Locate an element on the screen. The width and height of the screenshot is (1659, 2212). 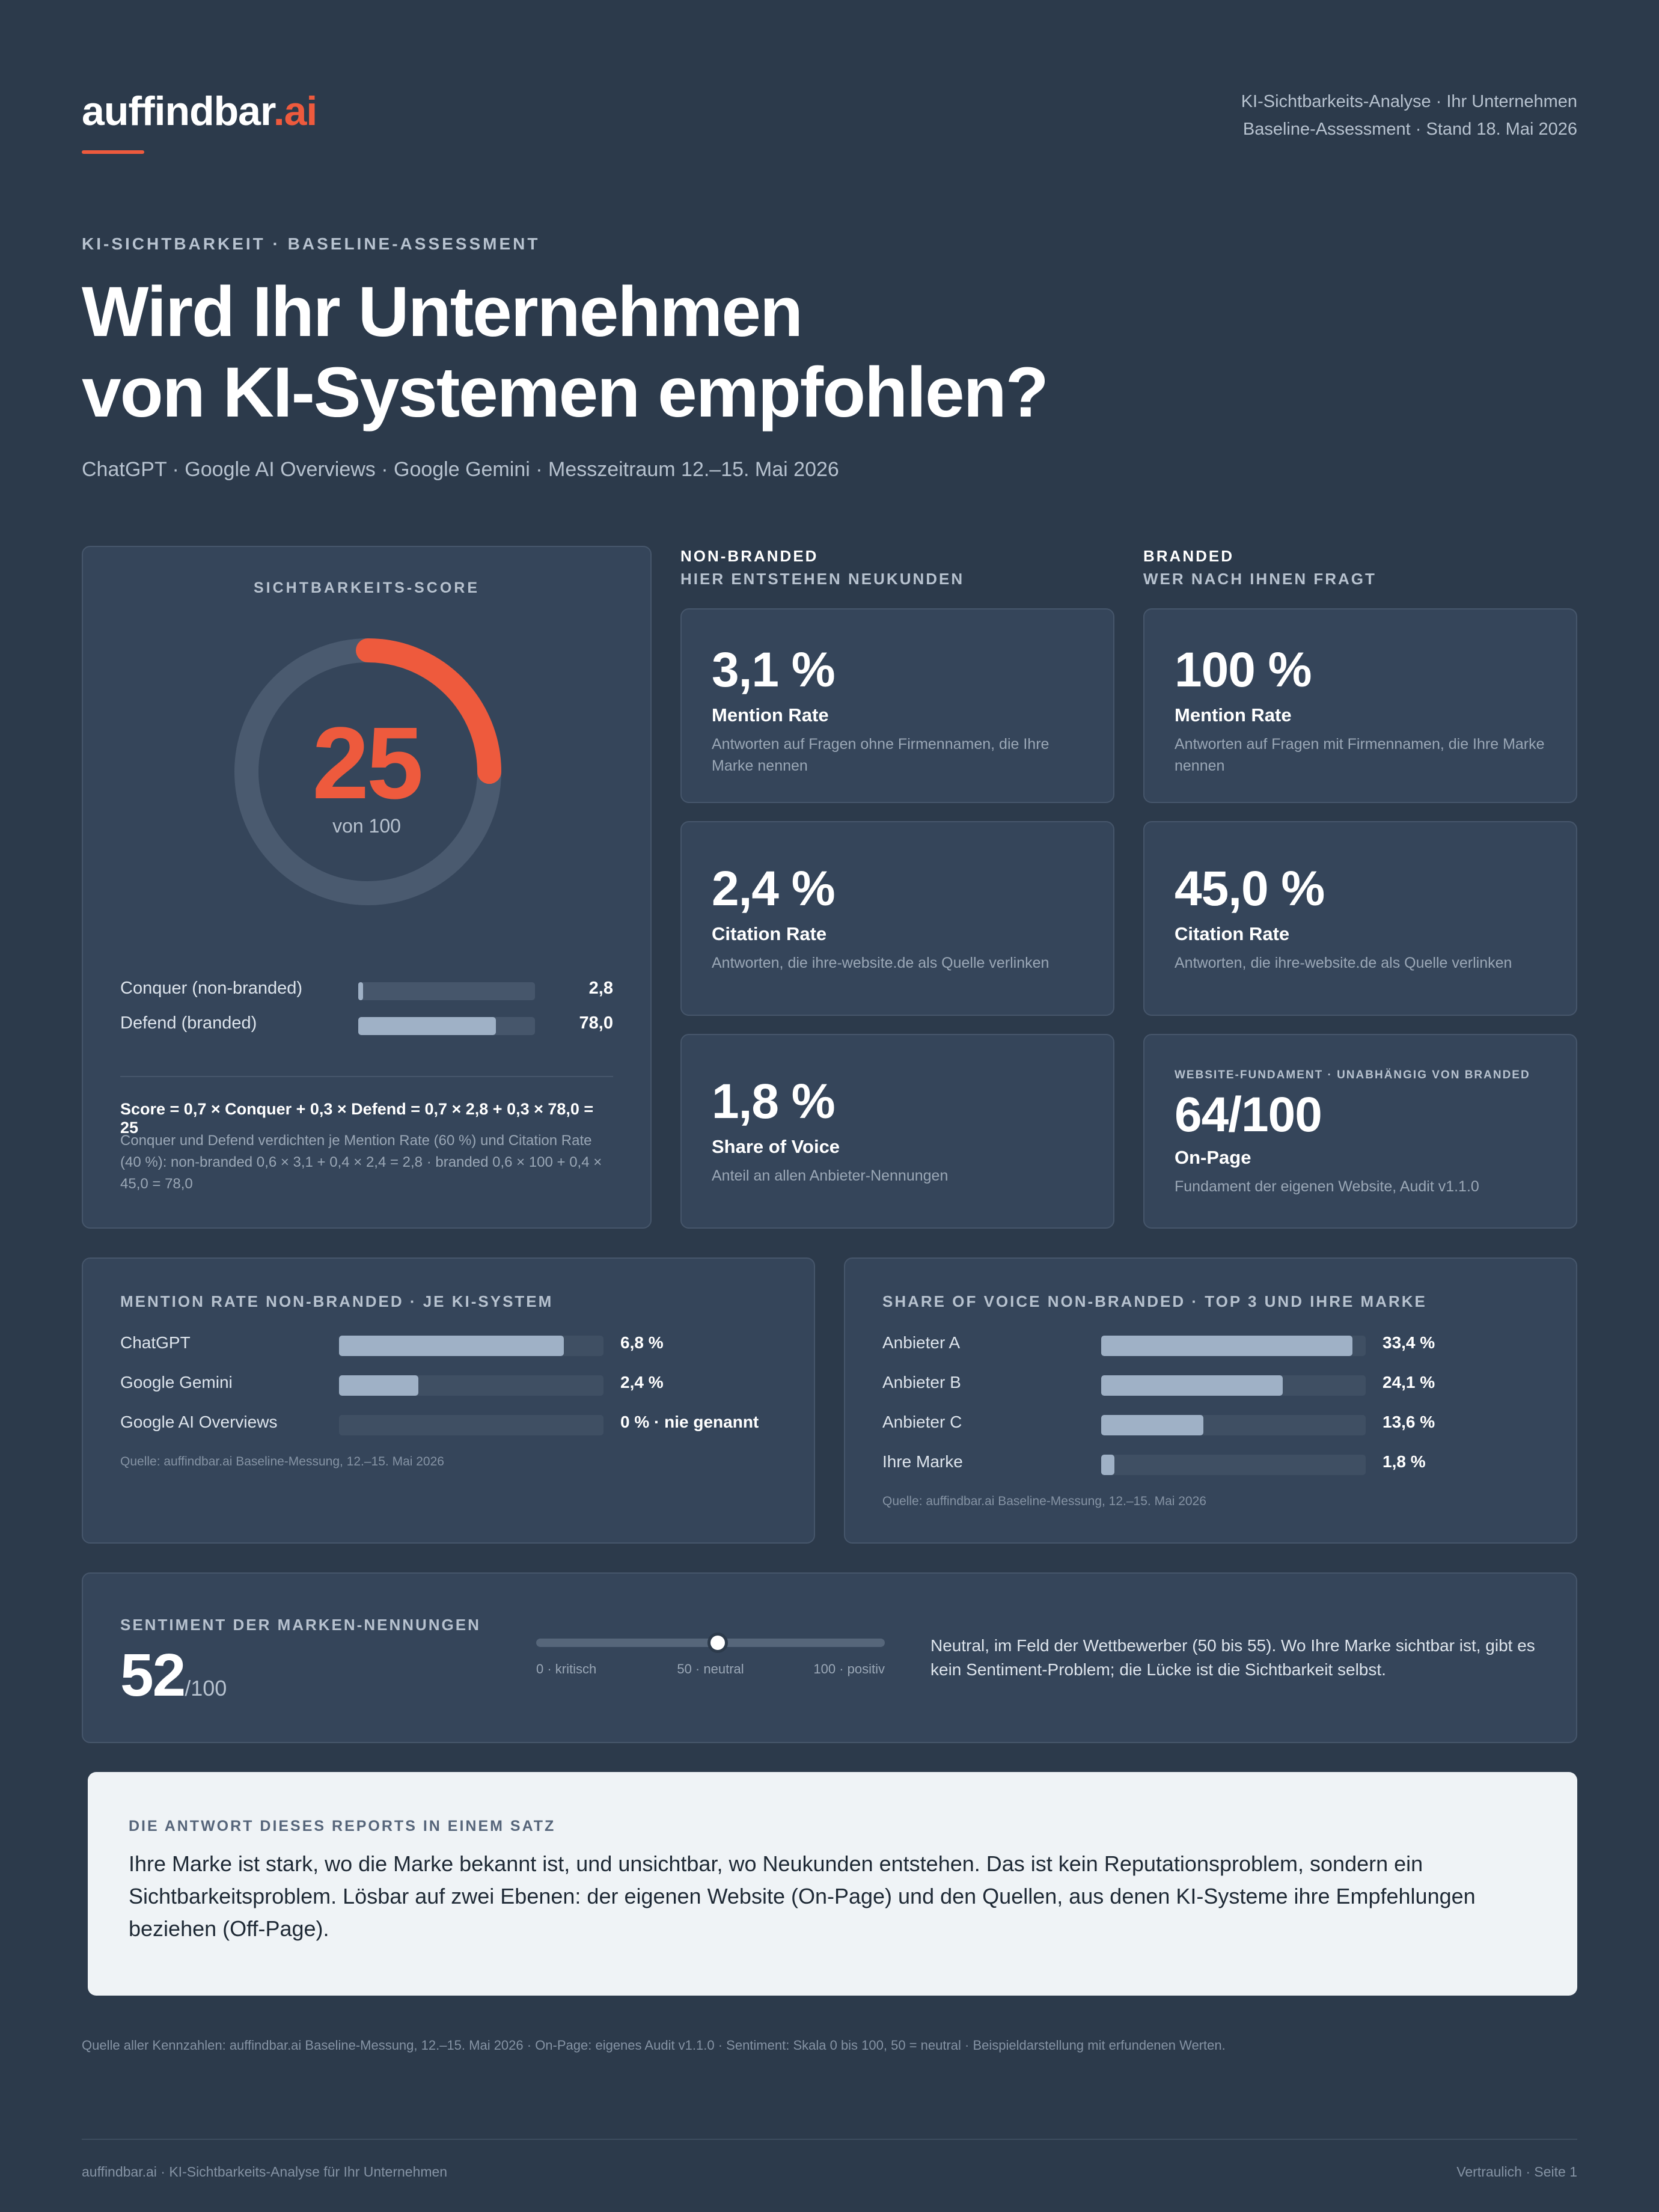
bar-value: 2,4 % is located at coordinates (642, 1382).